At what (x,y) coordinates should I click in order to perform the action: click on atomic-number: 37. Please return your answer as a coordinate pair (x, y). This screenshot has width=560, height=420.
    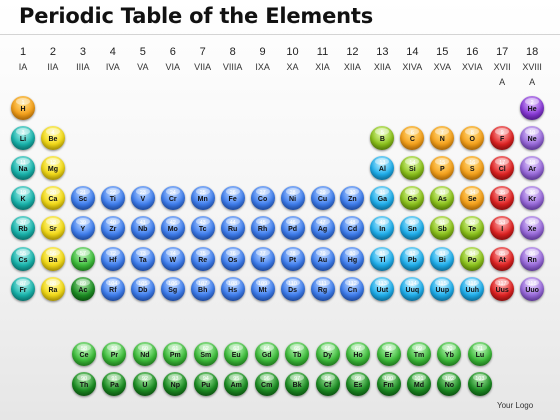
    Looking at the image, I should click on (23, 223).